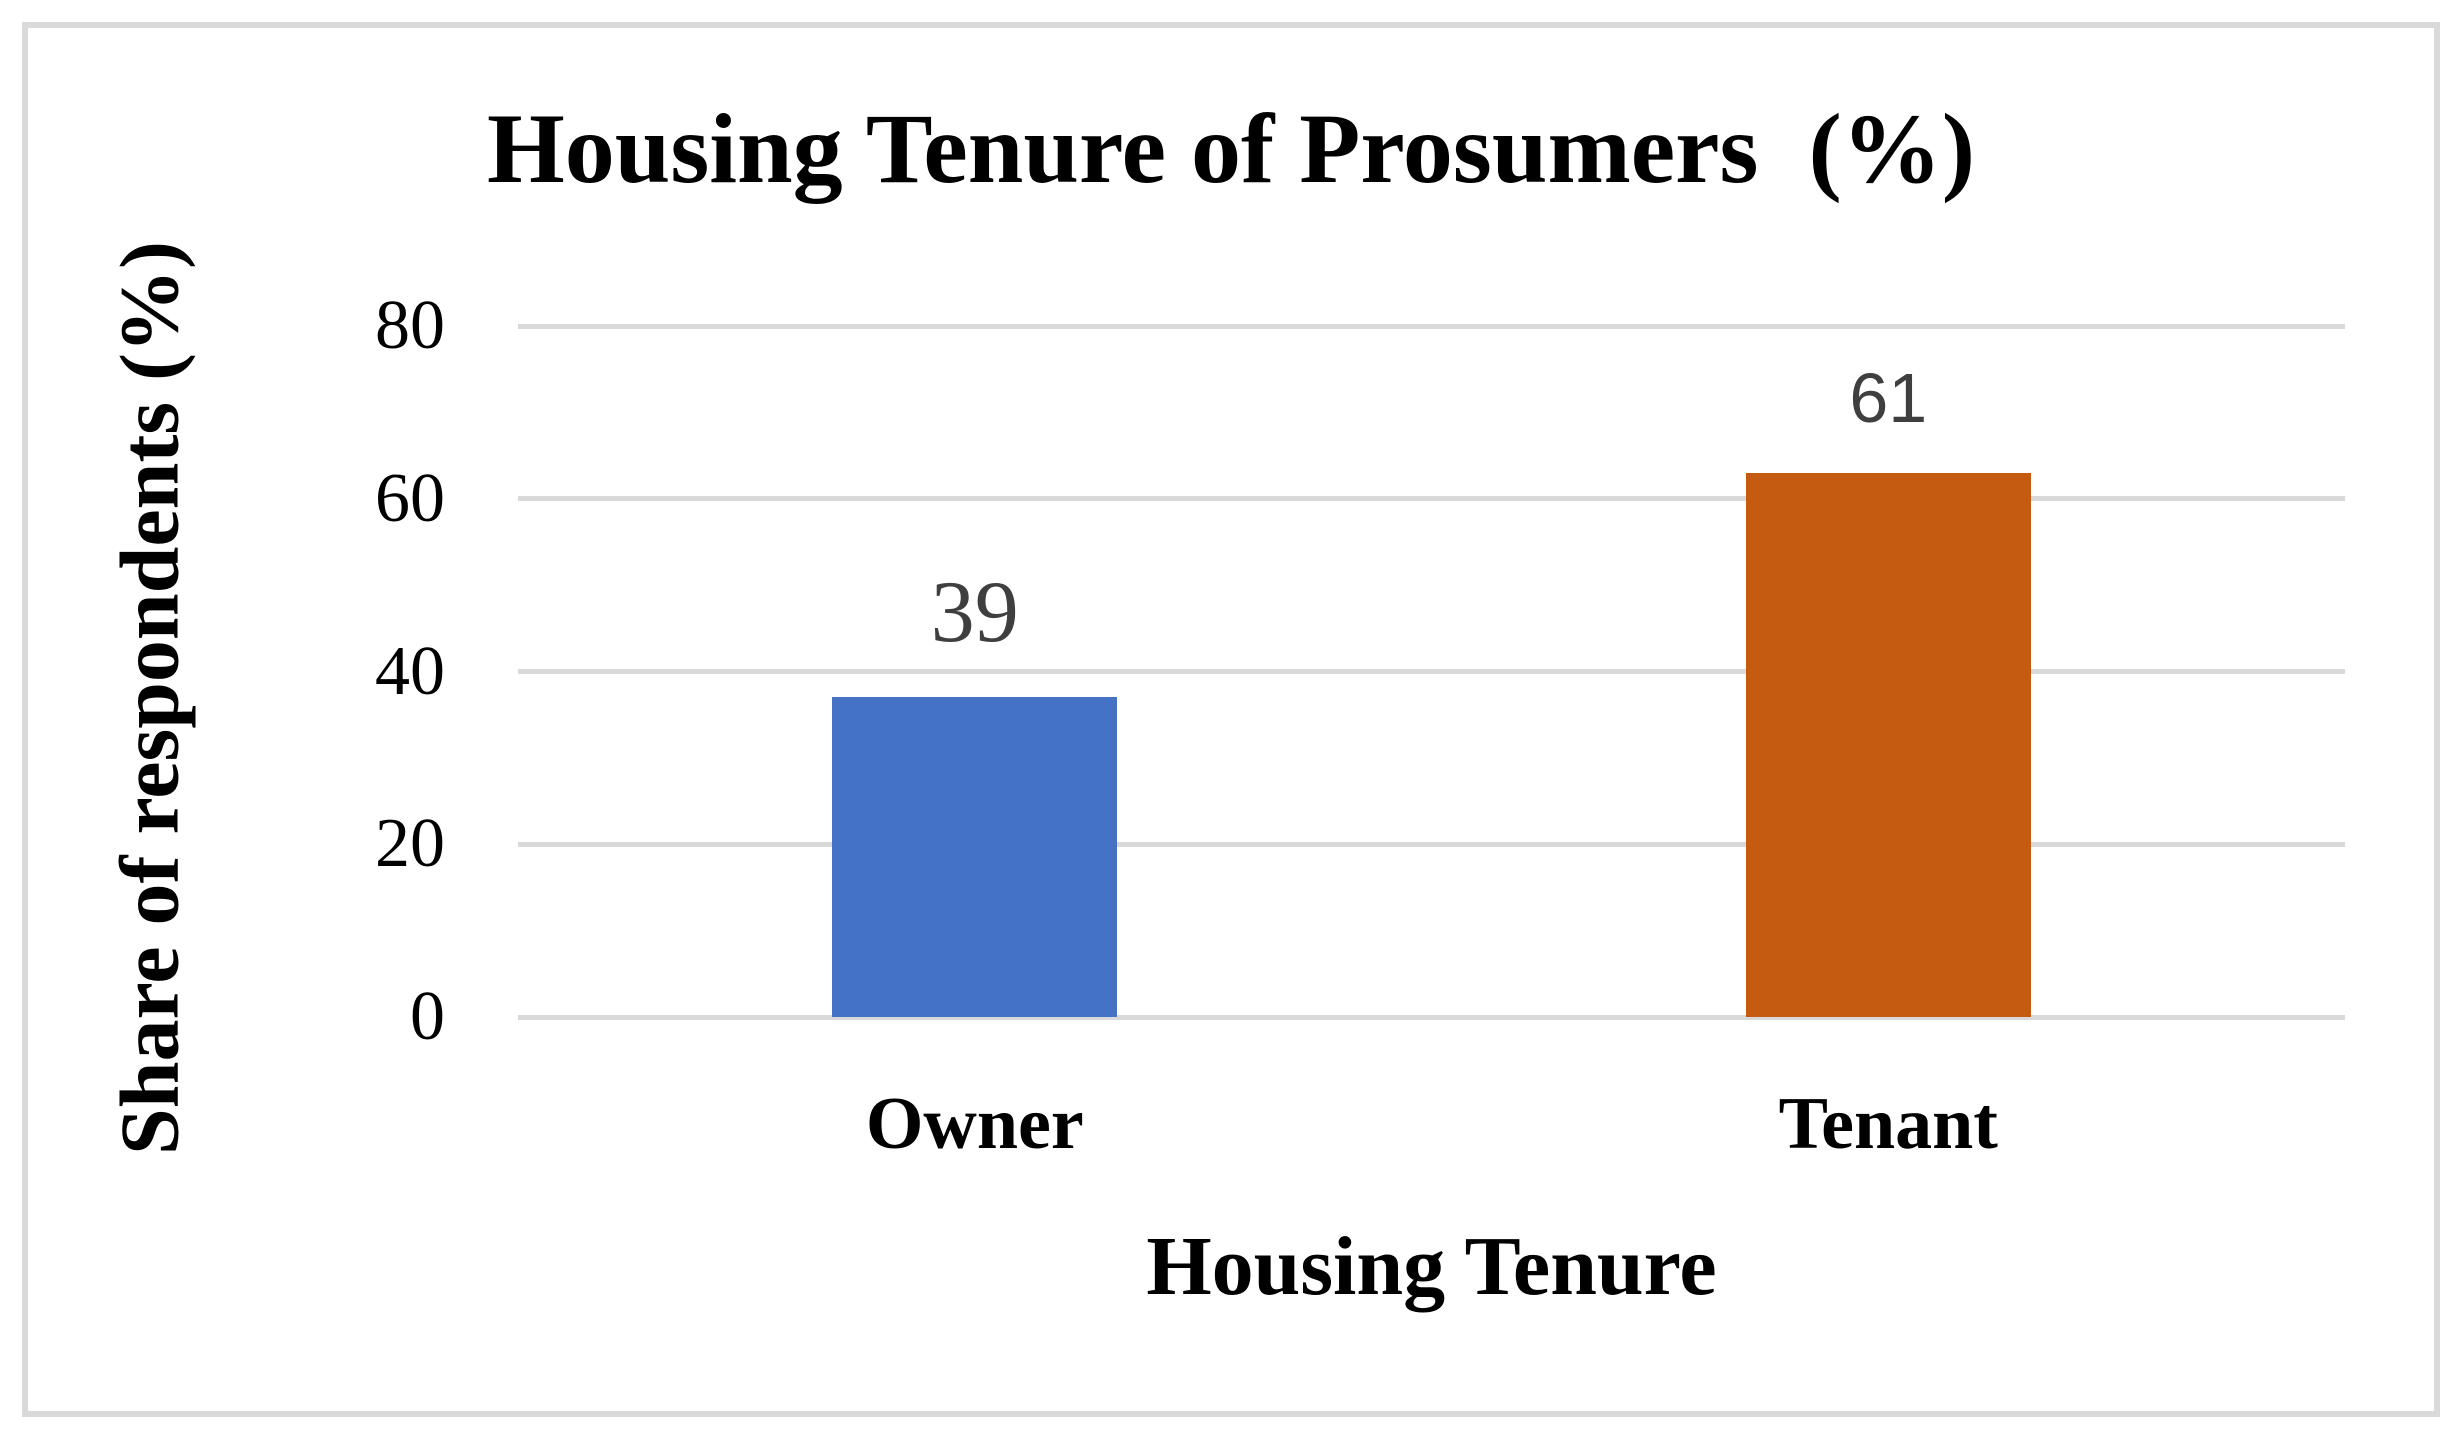 This screenshot has height=1444, width=2462. I want to click on x-category-label-owner: Owner, so click(974, 1124).